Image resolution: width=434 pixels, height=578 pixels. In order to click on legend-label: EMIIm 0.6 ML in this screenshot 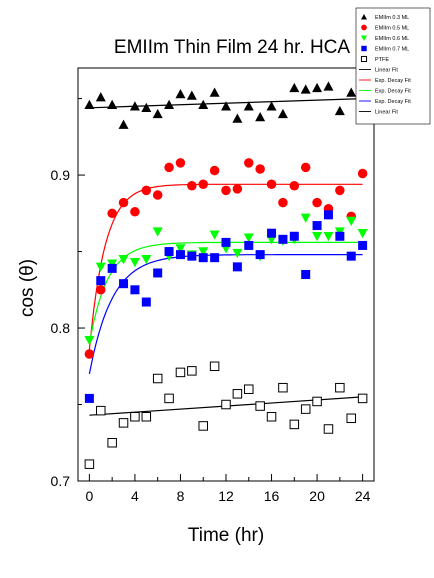, I will do `click(392, 39)`.